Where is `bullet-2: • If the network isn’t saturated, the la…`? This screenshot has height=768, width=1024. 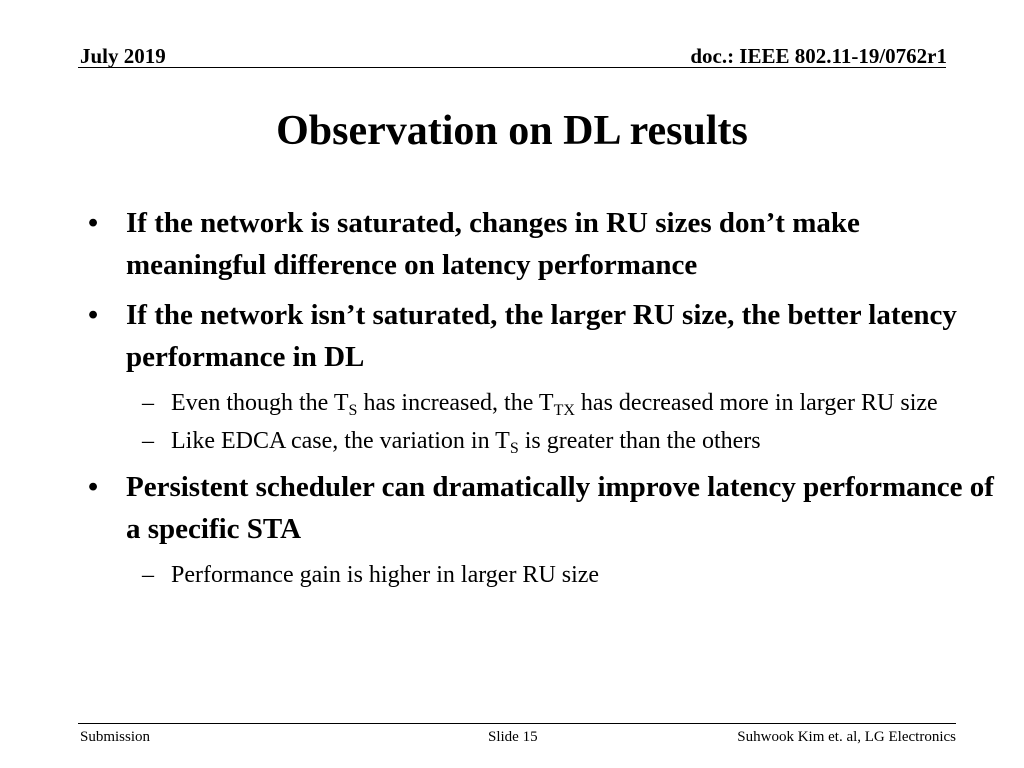 bullet-2: • If the network isn’t saturated, the la… is located at coordinates (542, 336).